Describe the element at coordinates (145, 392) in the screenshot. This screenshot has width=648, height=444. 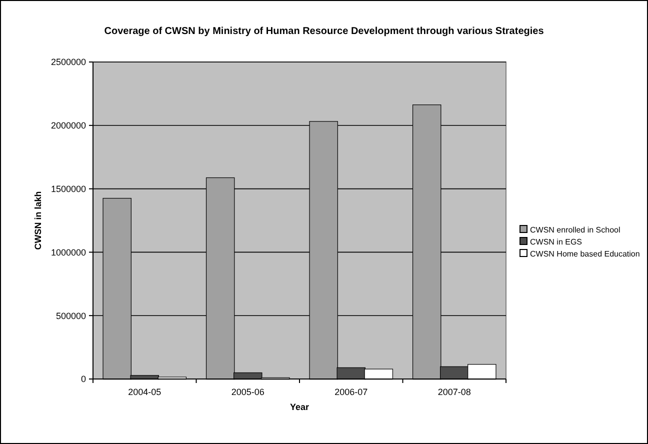
I see `x-tick-label: 2004-05` at that location.